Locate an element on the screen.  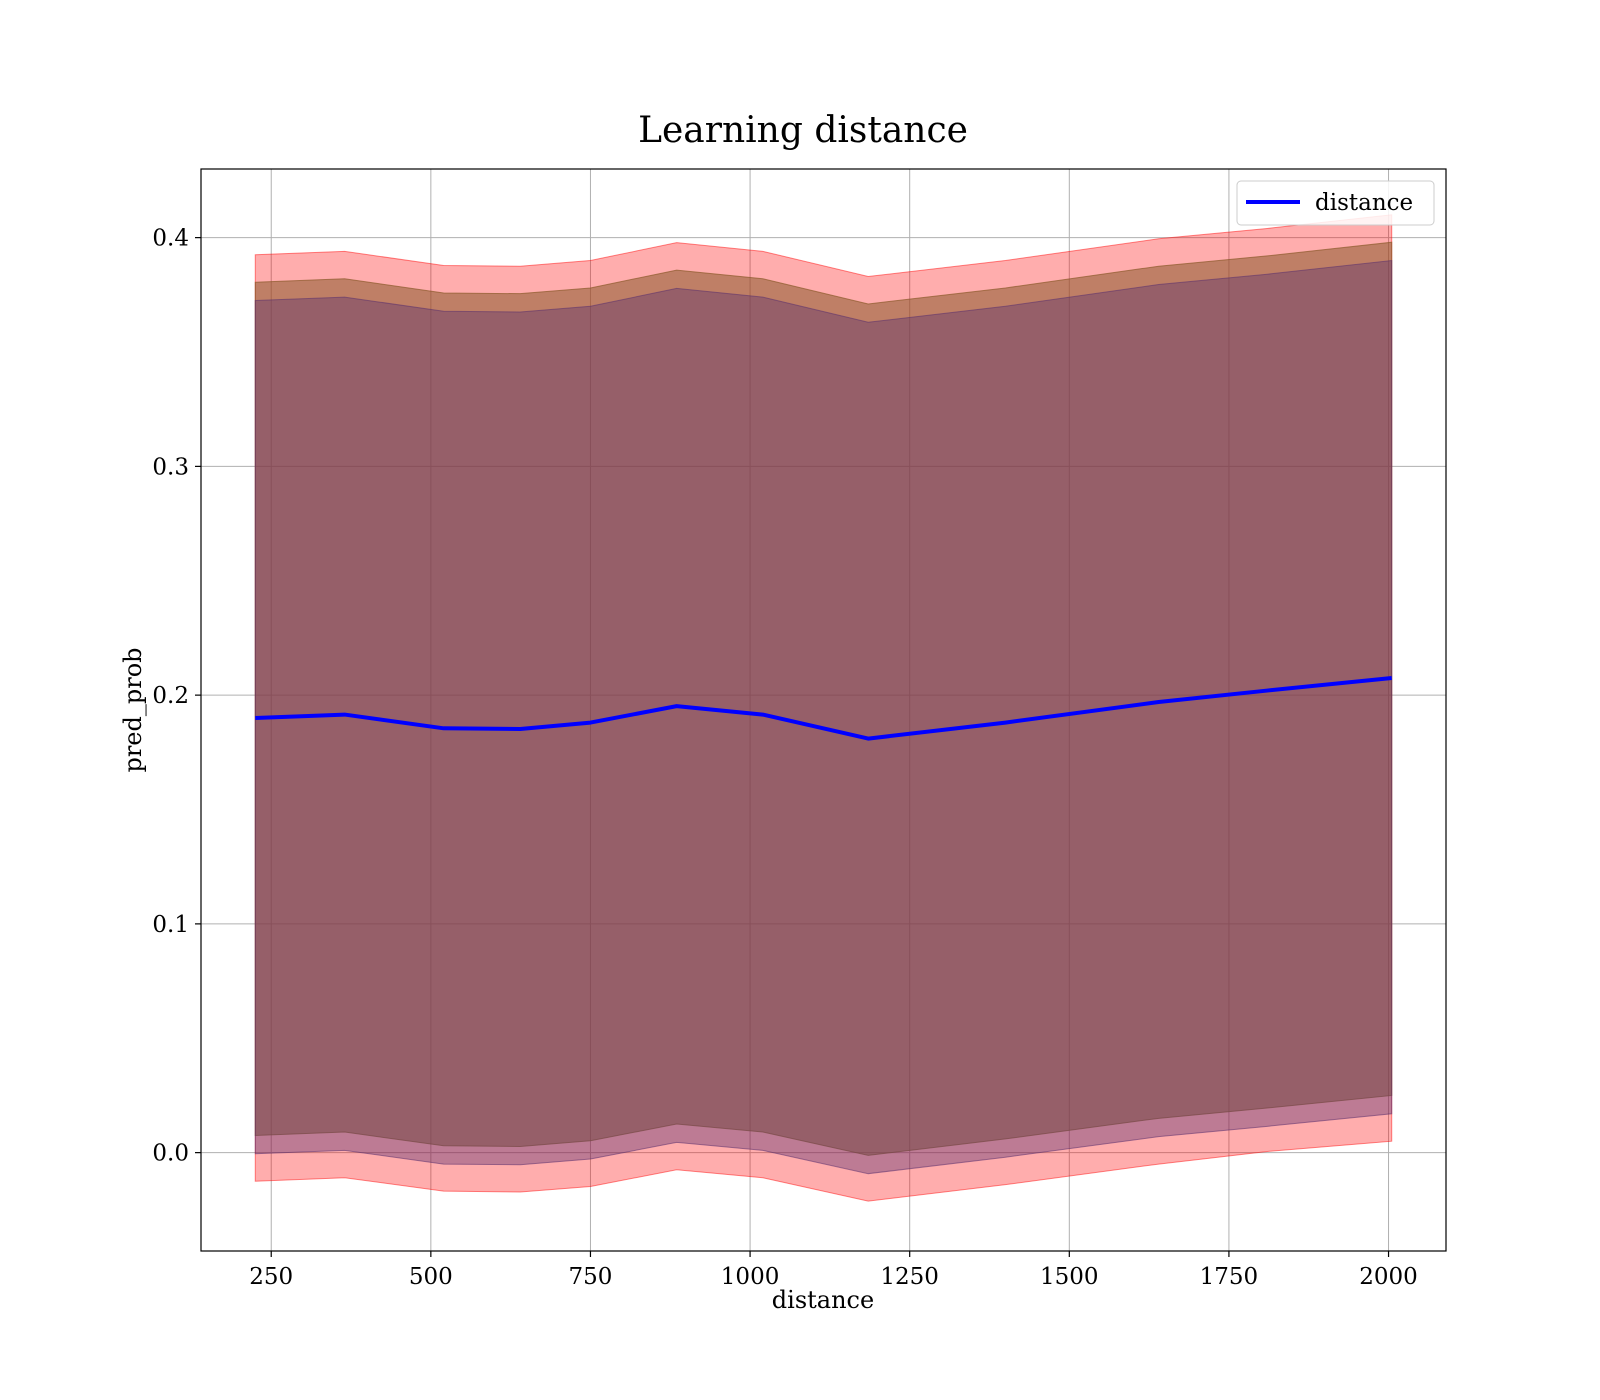
legend-box is located at coordinates (1335, 203).